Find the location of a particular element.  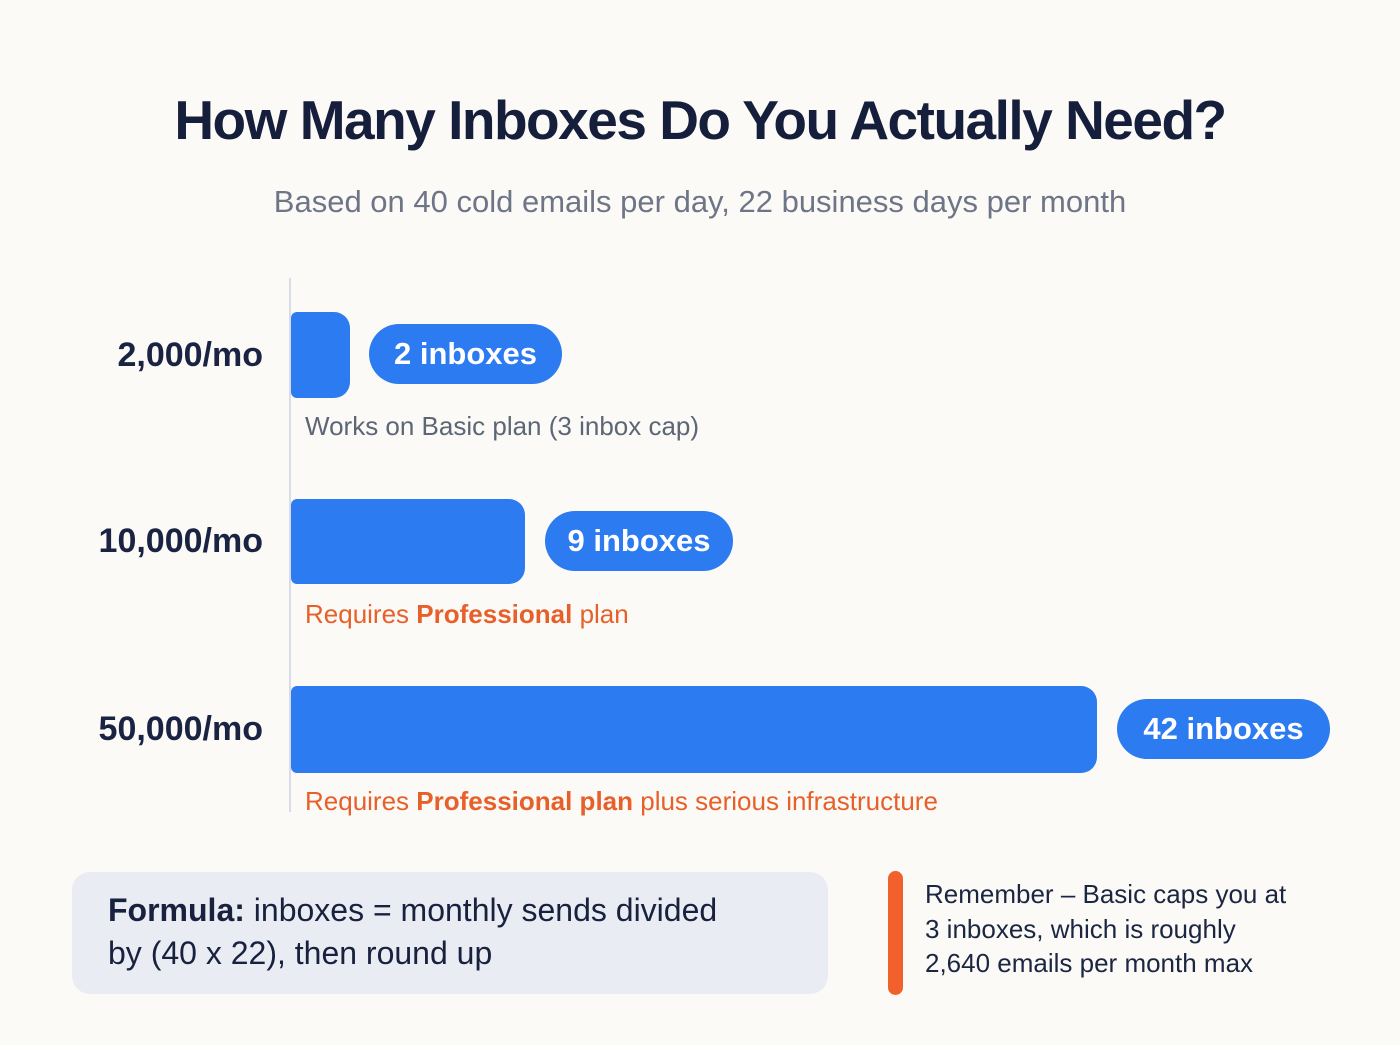

note-text: Works on Basic plan (3 inbox cap) is located at coordinates (502, 426).